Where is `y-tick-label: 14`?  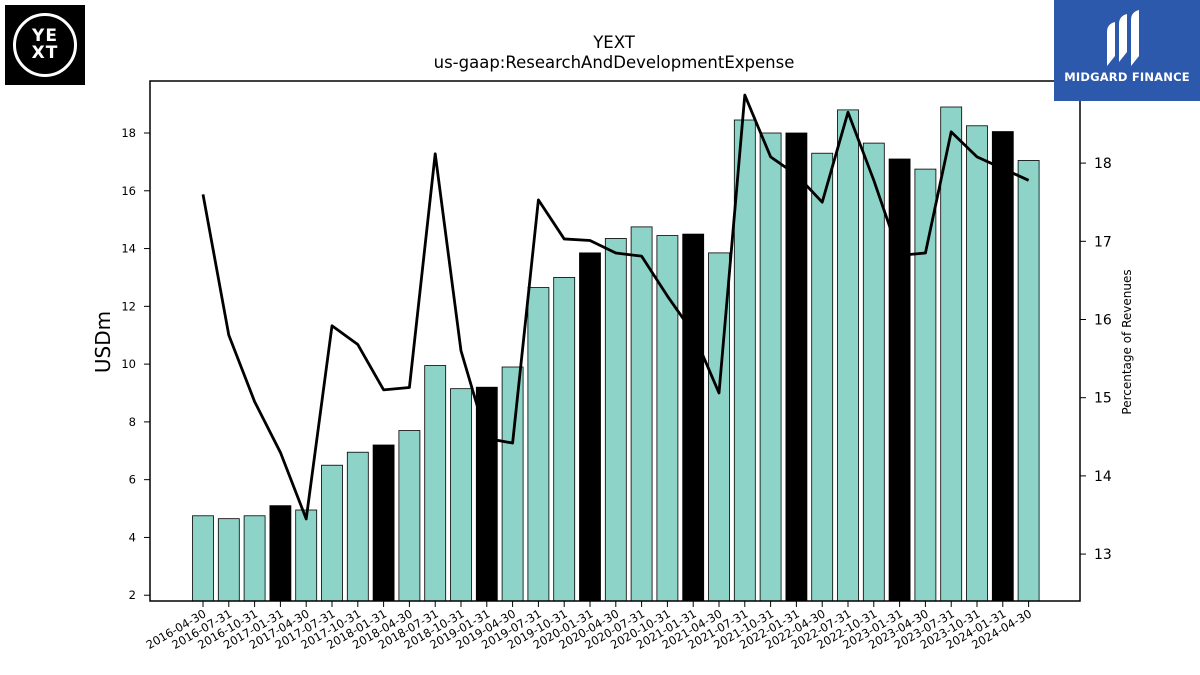 y-tick-label: 14 is located at coordinates (128, 249).